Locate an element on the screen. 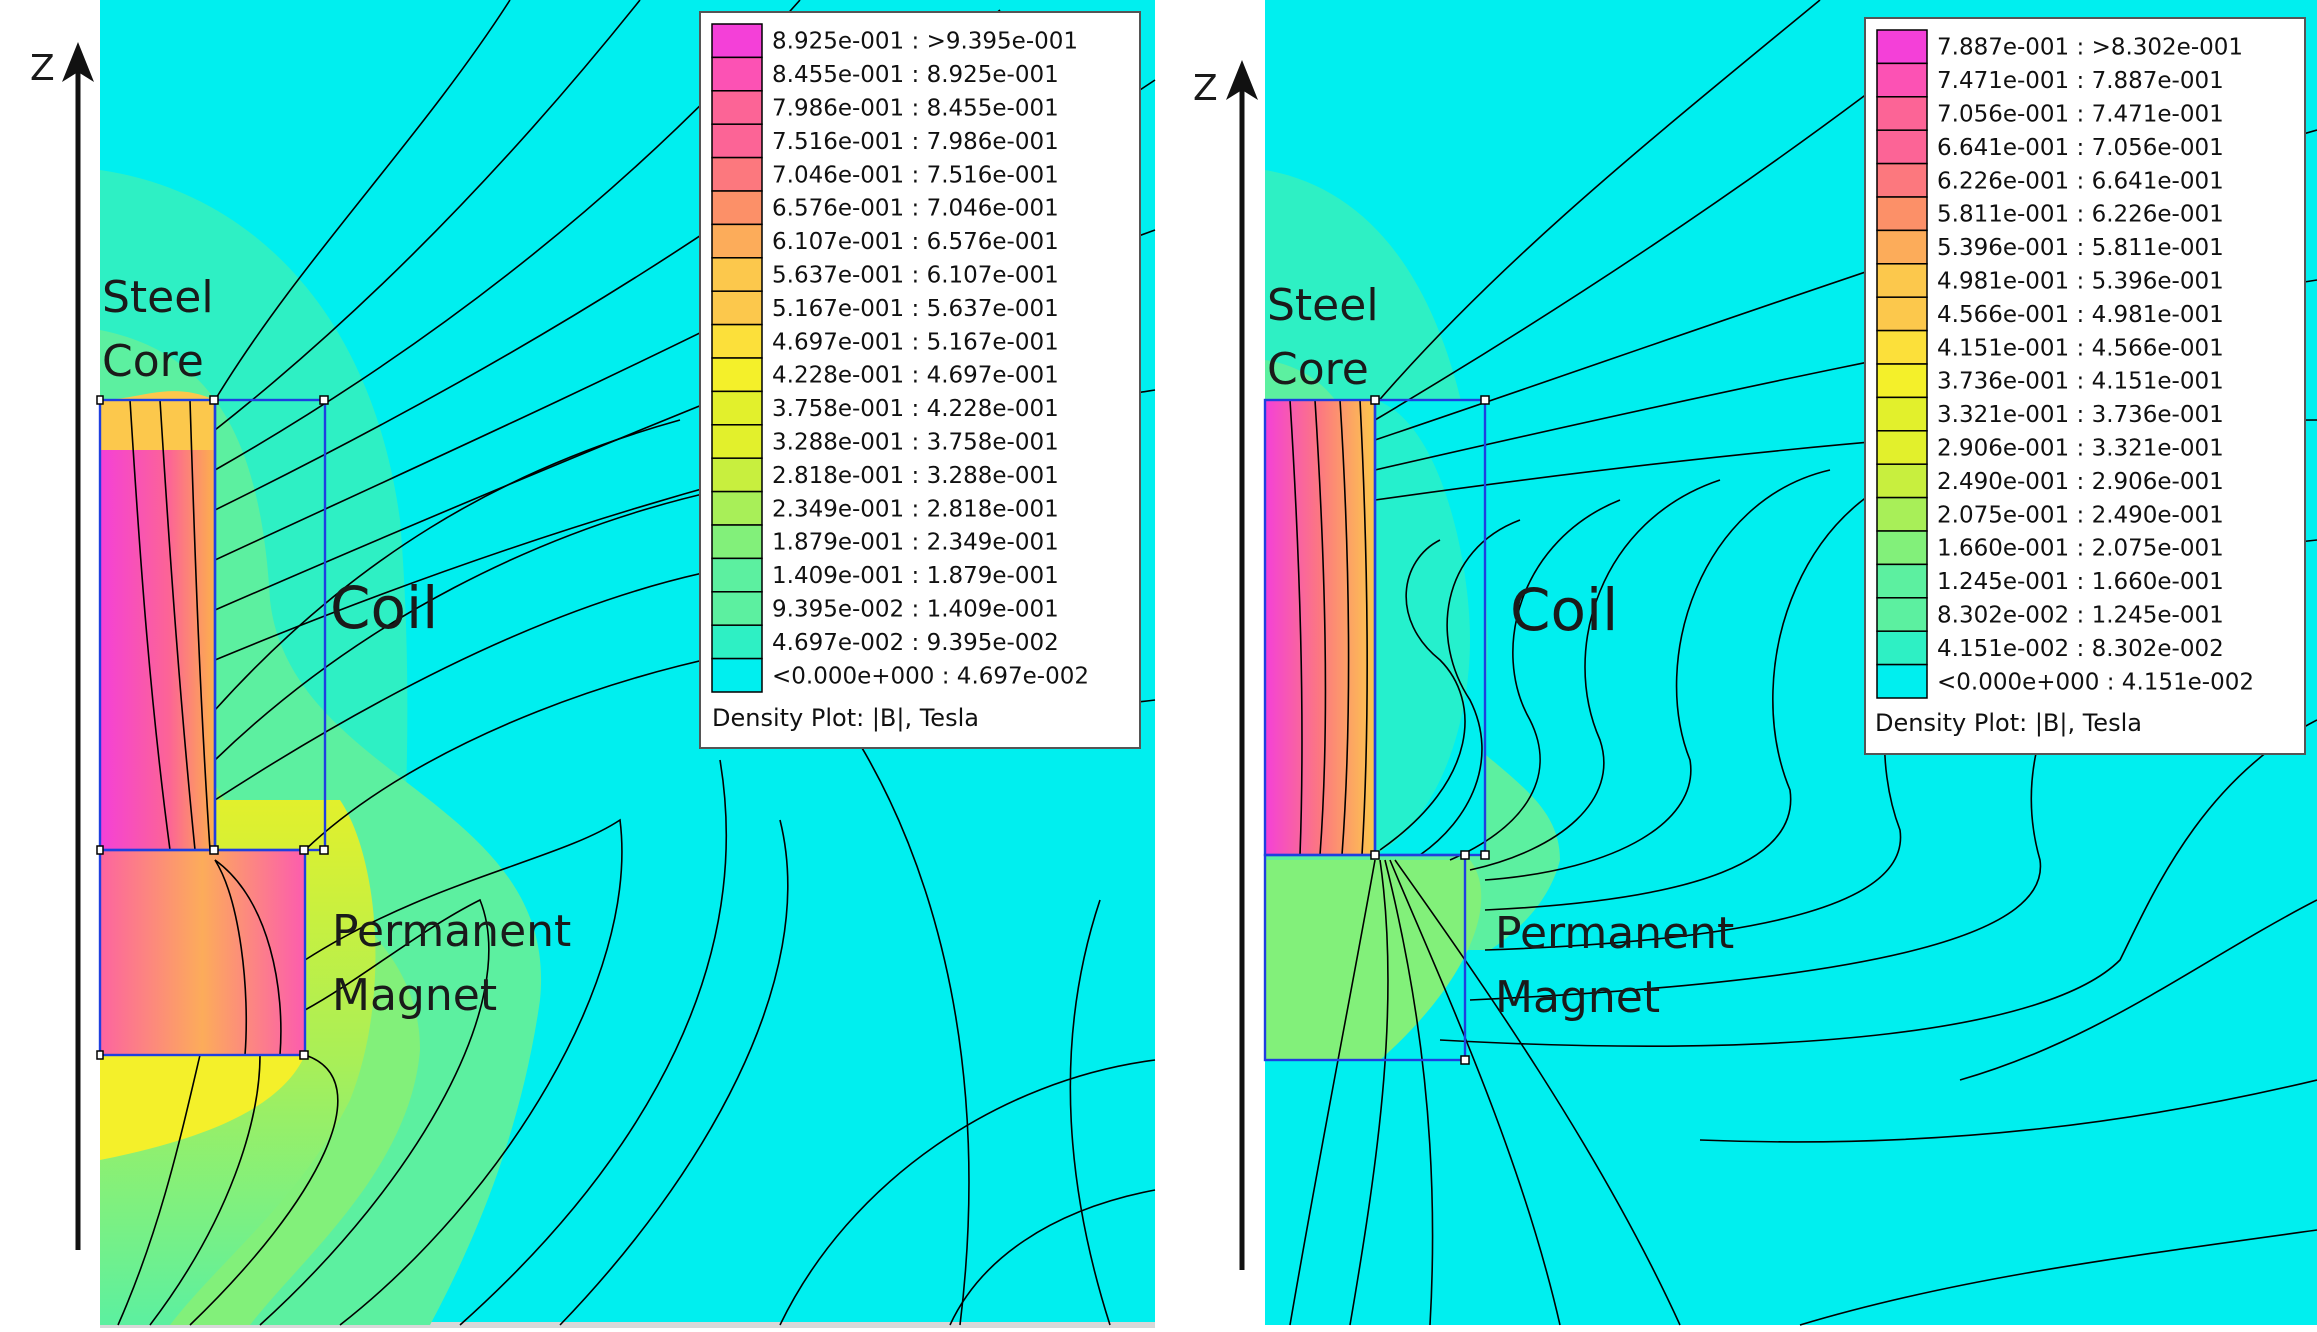 The image size is (2317, 1332). legend-entry-label: 9.395e-002 : 1.409e-001 is located at coordinates (915, 610).